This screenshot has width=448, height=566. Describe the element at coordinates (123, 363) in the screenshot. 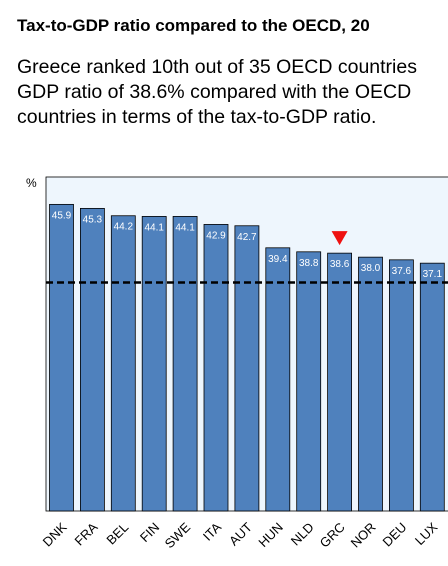

I see `bar-bel` at that location.